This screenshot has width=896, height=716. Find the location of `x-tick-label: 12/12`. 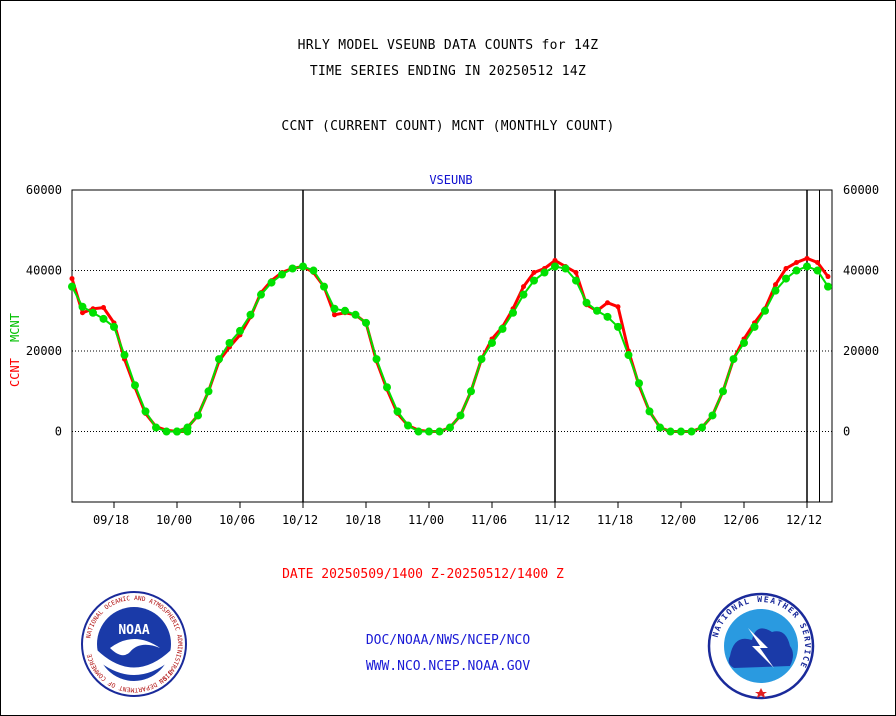

x-tick-label: 12/12 is located at coordinates (804, 520).